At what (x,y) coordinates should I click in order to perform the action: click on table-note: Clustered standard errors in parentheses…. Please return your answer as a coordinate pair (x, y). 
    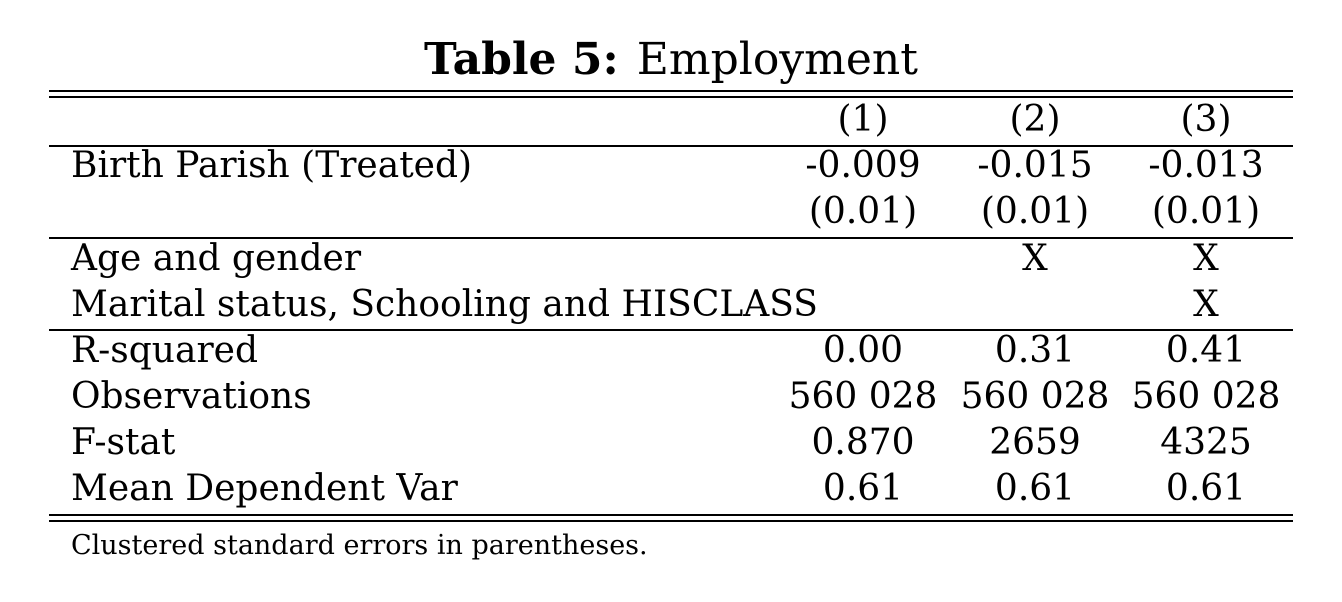
    Looking at the image, I should click on (359, 545).